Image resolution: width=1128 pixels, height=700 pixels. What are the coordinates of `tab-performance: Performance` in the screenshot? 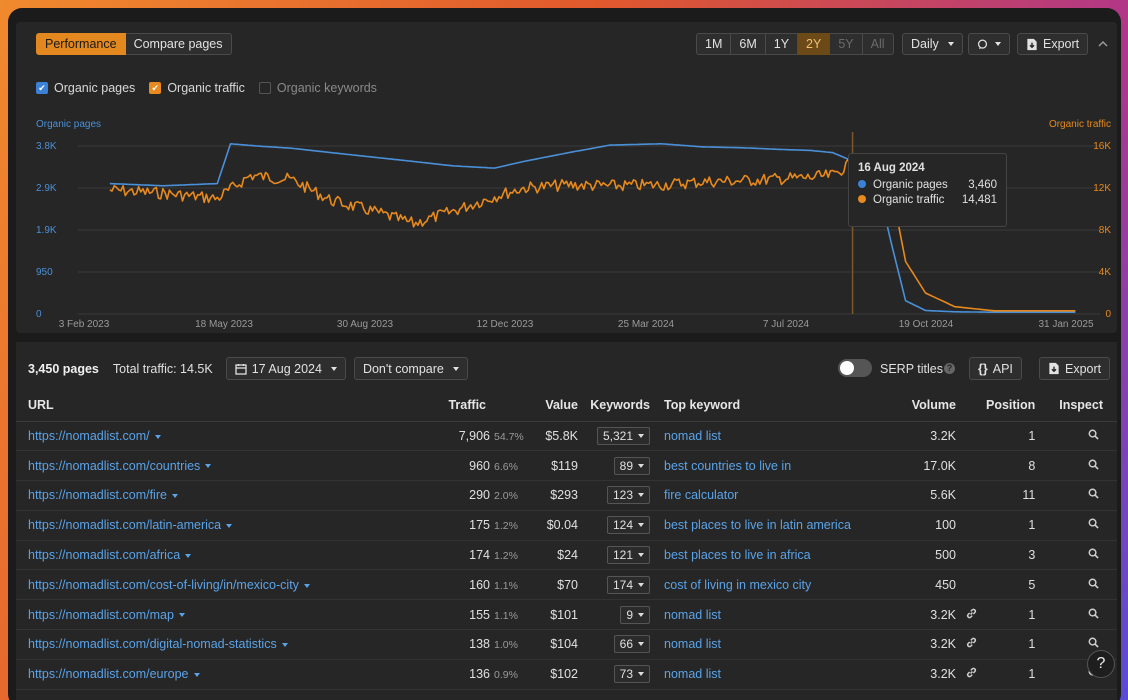 It's located at (81, 44).